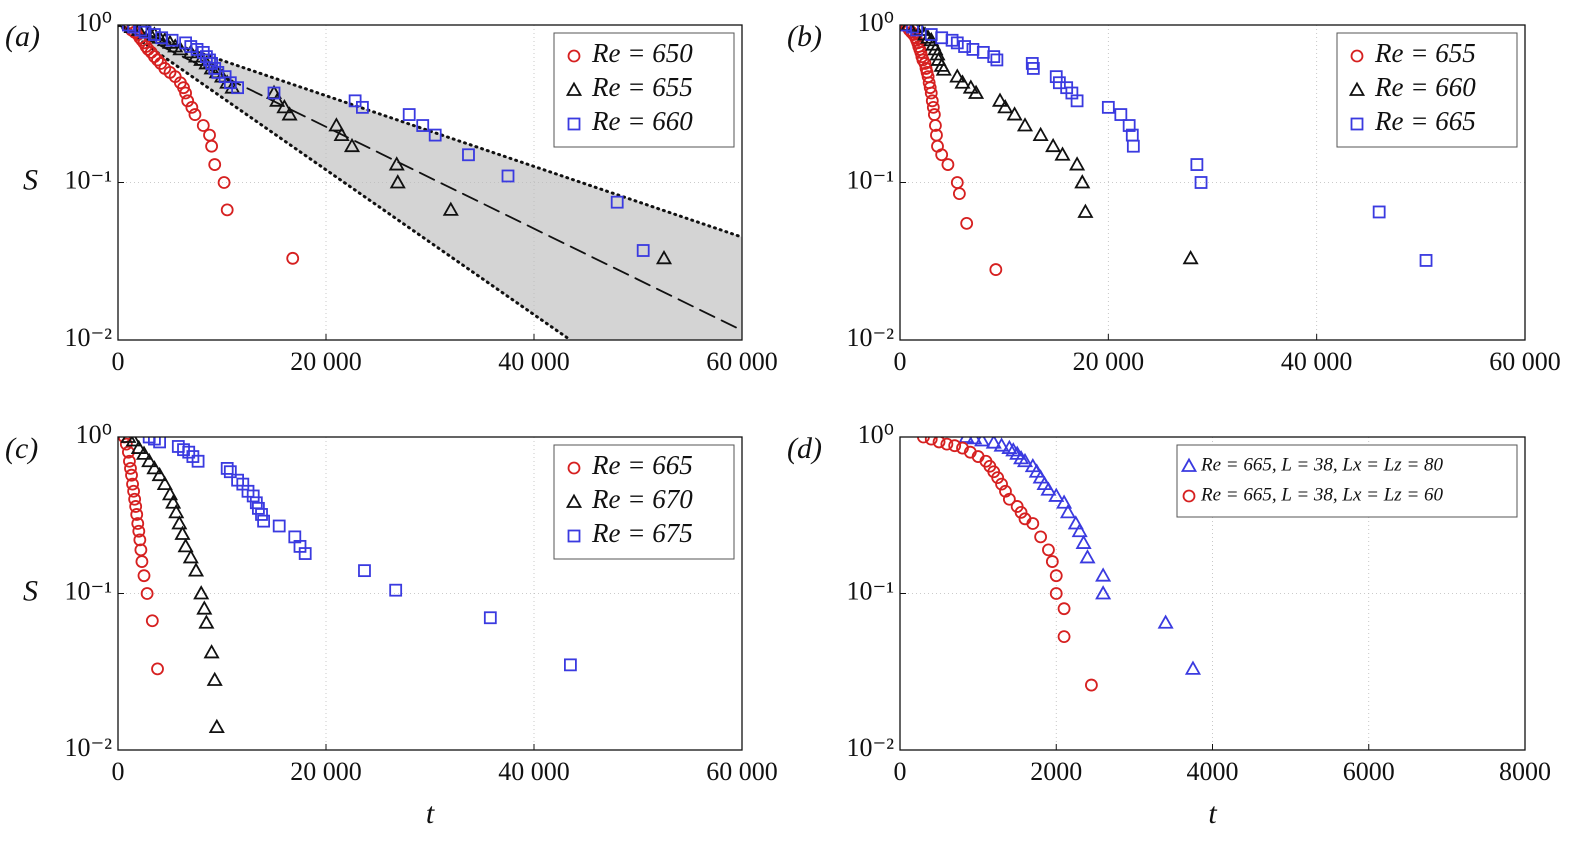 This screenshot has height=852, width=1581. I want to click on x-tick-label: 0, so click(118, 361).